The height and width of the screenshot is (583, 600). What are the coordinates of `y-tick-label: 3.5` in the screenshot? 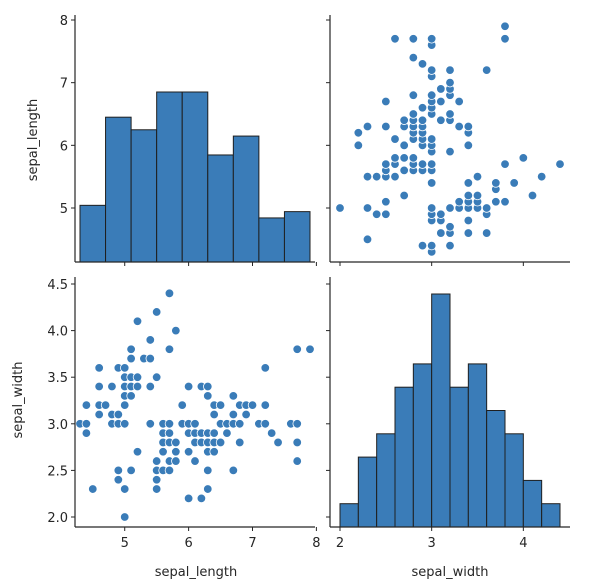 It's located at (57, 378).